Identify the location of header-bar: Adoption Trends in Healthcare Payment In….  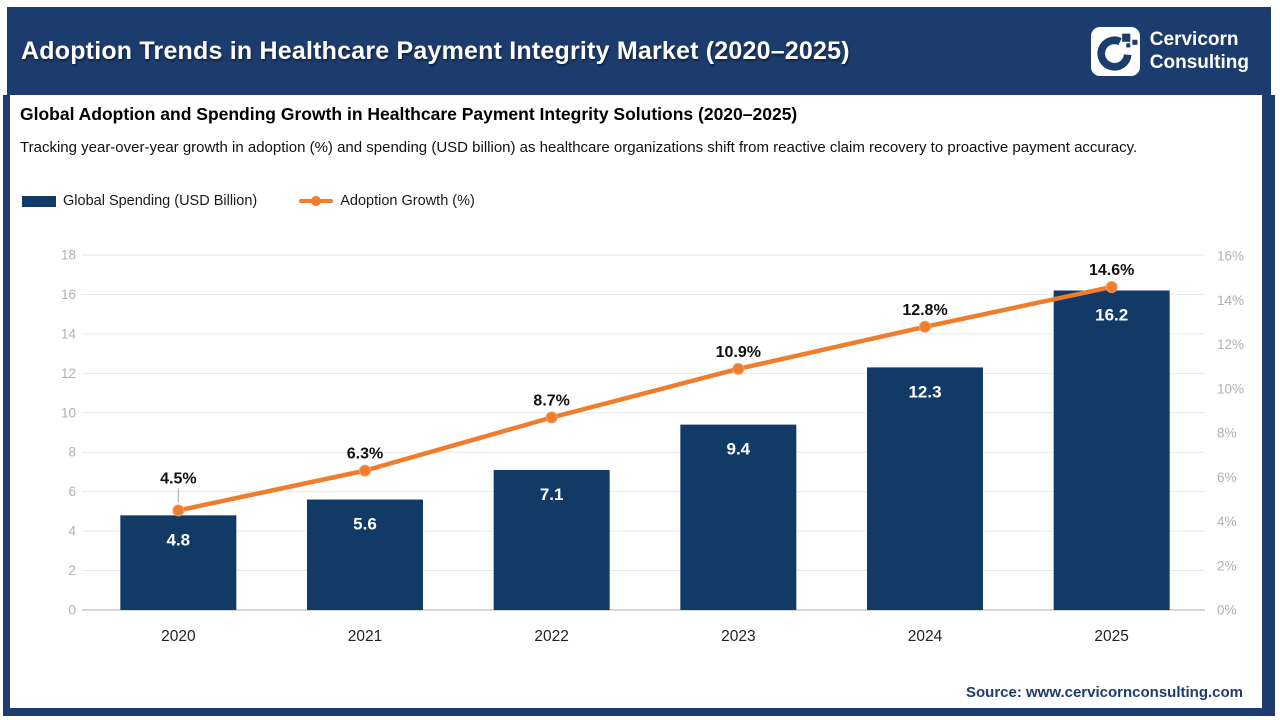
(639, 51).